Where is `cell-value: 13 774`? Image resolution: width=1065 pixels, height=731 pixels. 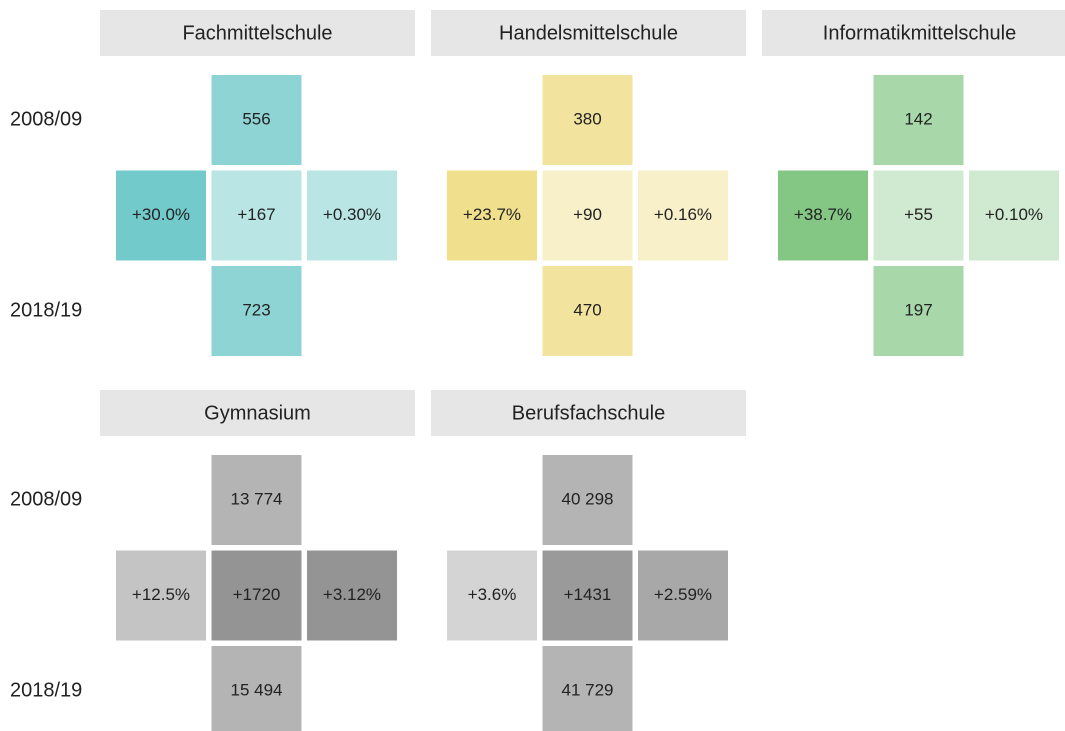 cell-value: 13 774 is located at coordinates (257, 498).